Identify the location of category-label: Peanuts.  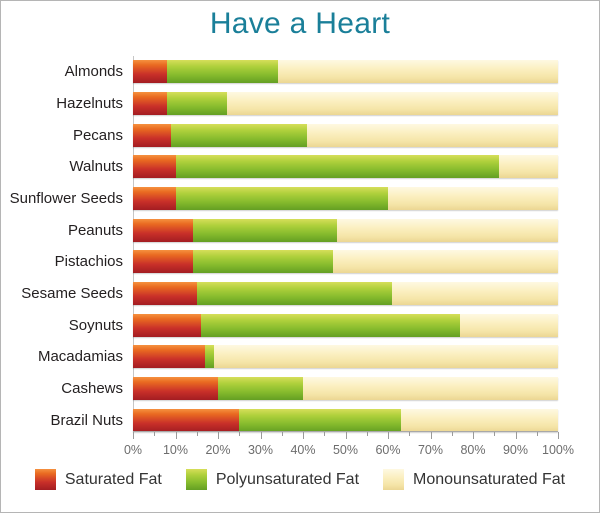
(95, 230).